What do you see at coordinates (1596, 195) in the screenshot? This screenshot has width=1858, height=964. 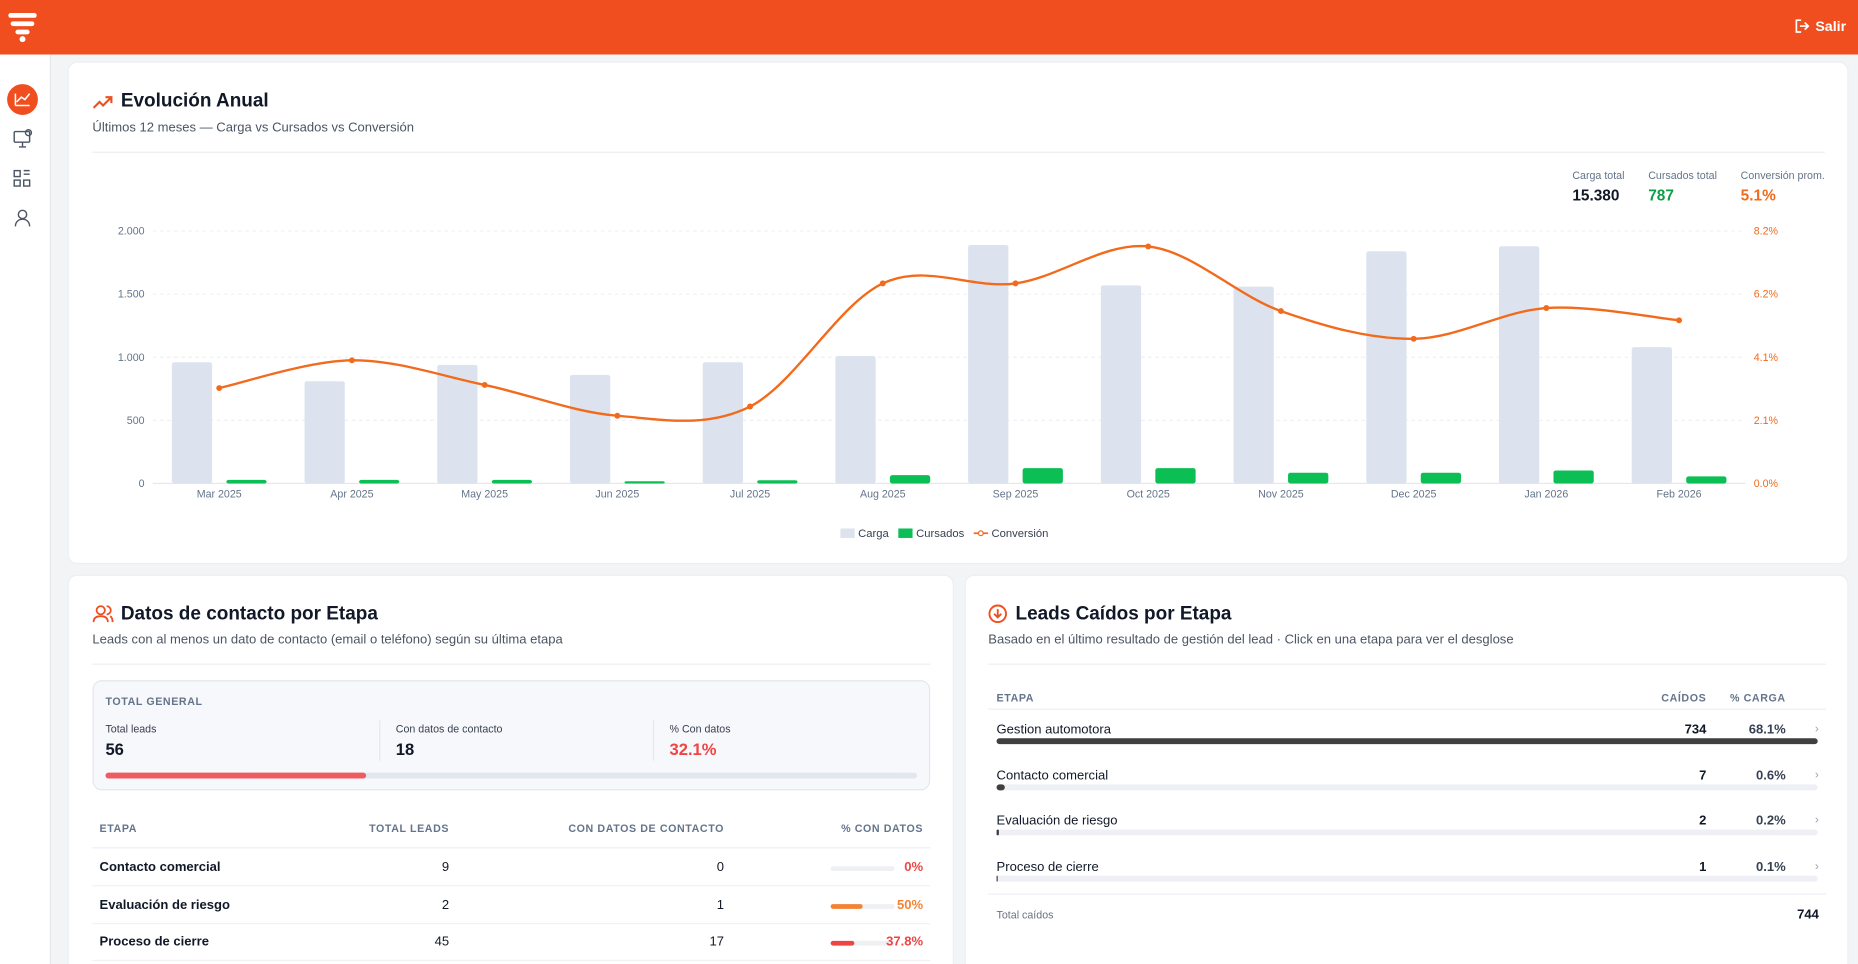 I see `summary-value: 15.380` at bounding box center [1596, 195].